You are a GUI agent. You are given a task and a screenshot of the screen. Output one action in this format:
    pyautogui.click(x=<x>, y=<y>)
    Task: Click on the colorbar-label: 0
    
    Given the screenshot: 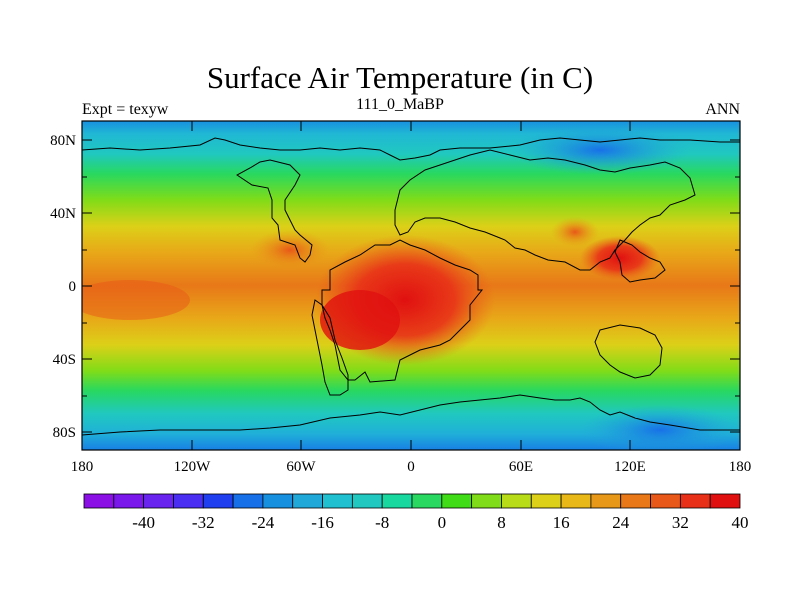 What is the action you would take?
    pyautogui.click(x=442, y=522)
    